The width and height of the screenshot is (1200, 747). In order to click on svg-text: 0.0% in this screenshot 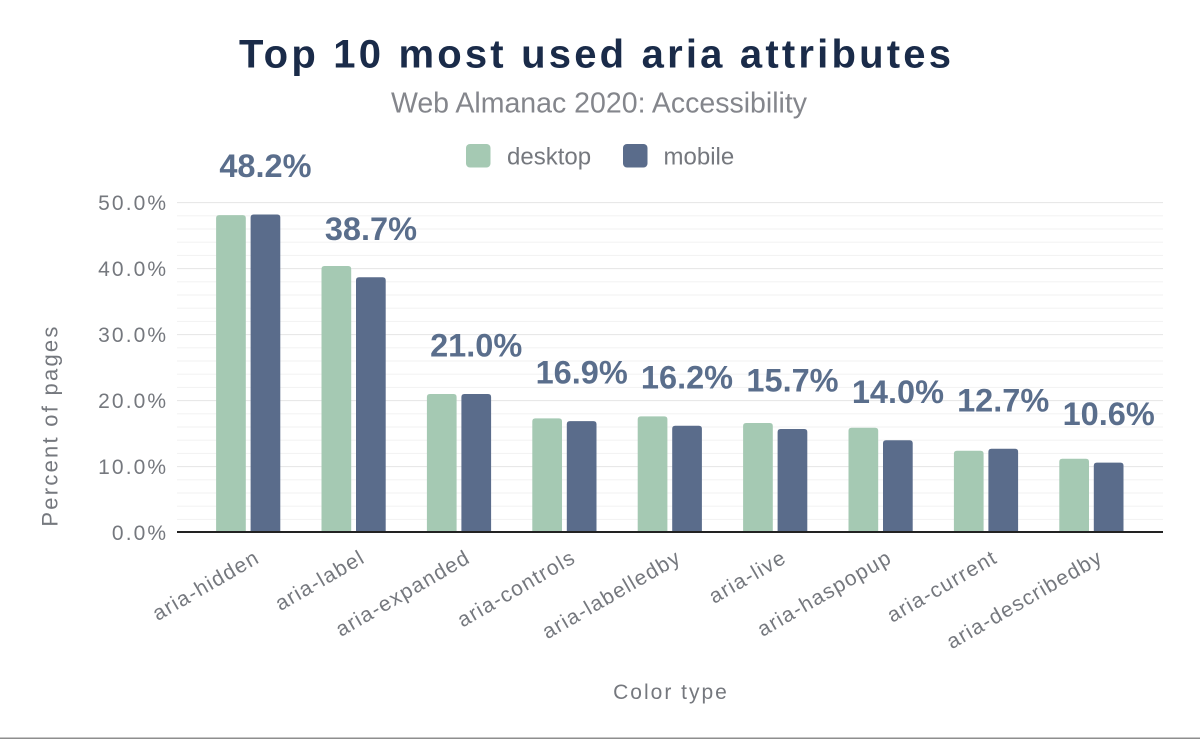, I will do `click(140, 533)`.